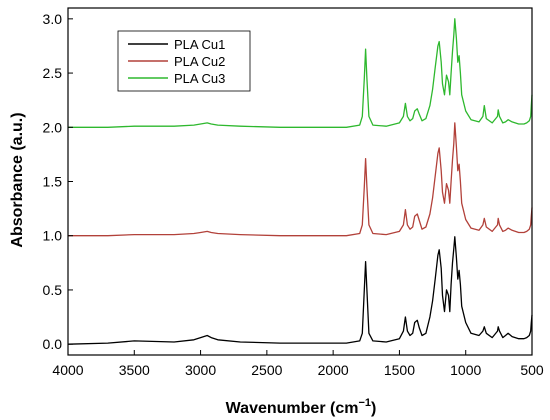  I want to click on x-tick-label: 2500, so click(266, 370).